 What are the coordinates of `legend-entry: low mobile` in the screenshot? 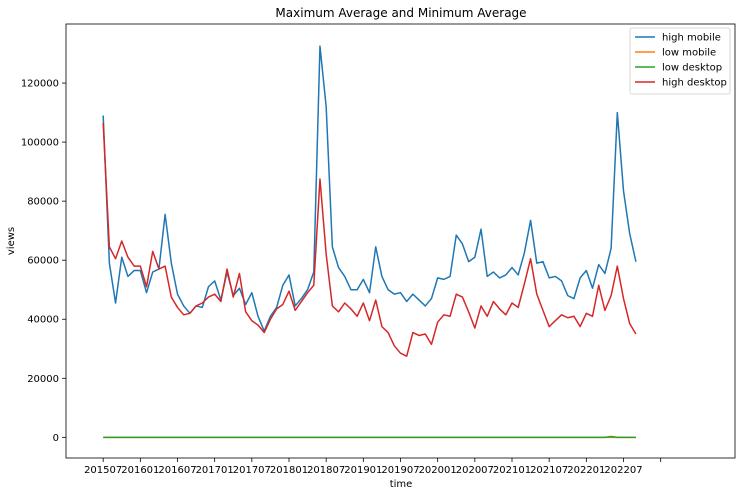 It's located at (689, 53).